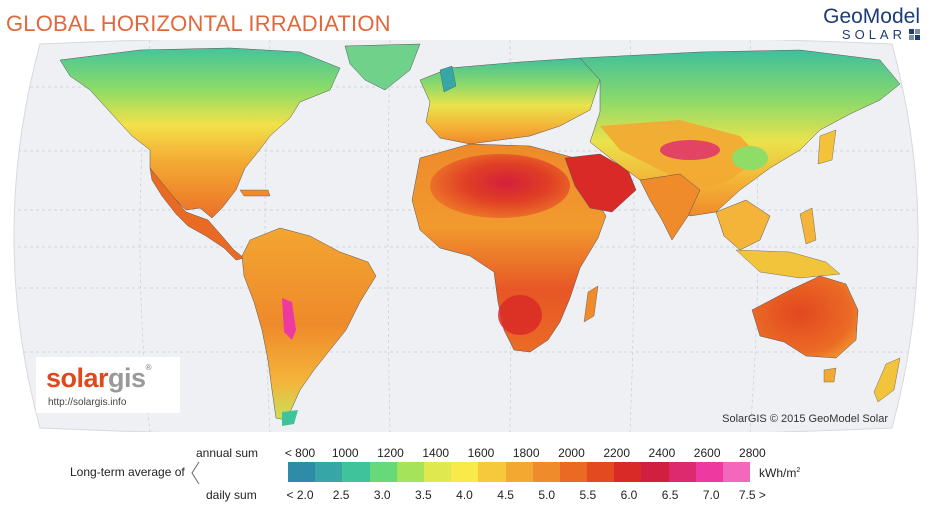 This screenshot has height=510, width=932. What do you see at coordinates (500, 186) in the screenshot?
I see `sahara-hotspot` at bounding box center [500, 186].